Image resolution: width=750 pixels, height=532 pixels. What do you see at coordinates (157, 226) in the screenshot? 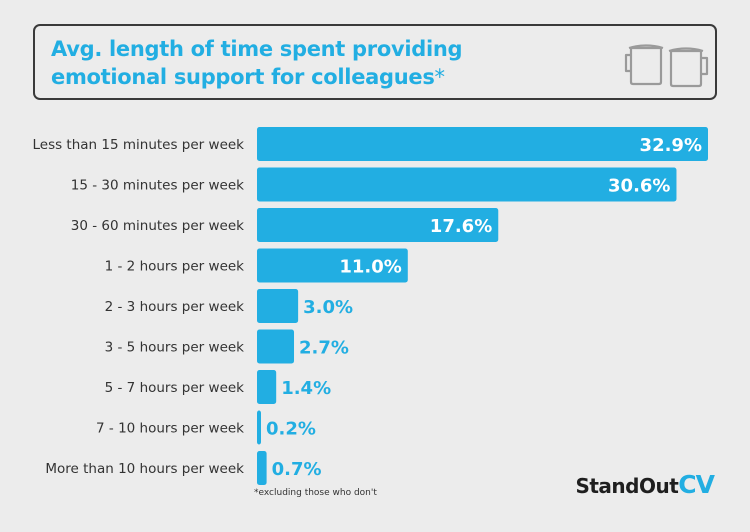
I see `category-label: 30 - 60 minutes per week` at bounding box center [157, 226].